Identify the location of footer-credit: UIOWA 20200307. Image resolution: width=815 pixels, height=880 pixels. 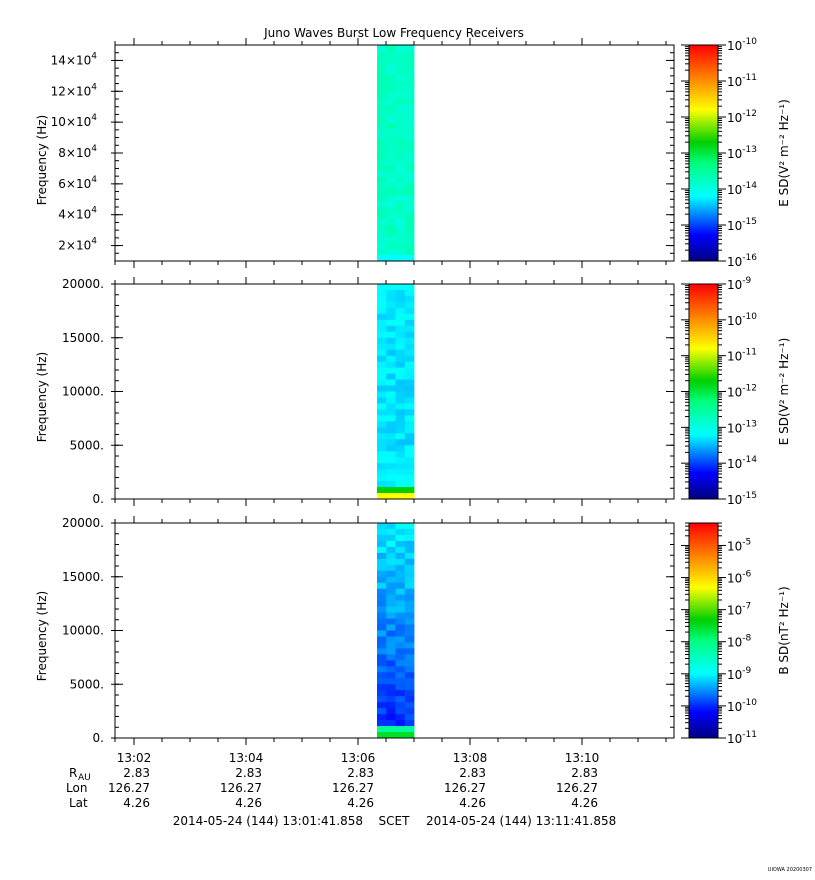
(790, 870).